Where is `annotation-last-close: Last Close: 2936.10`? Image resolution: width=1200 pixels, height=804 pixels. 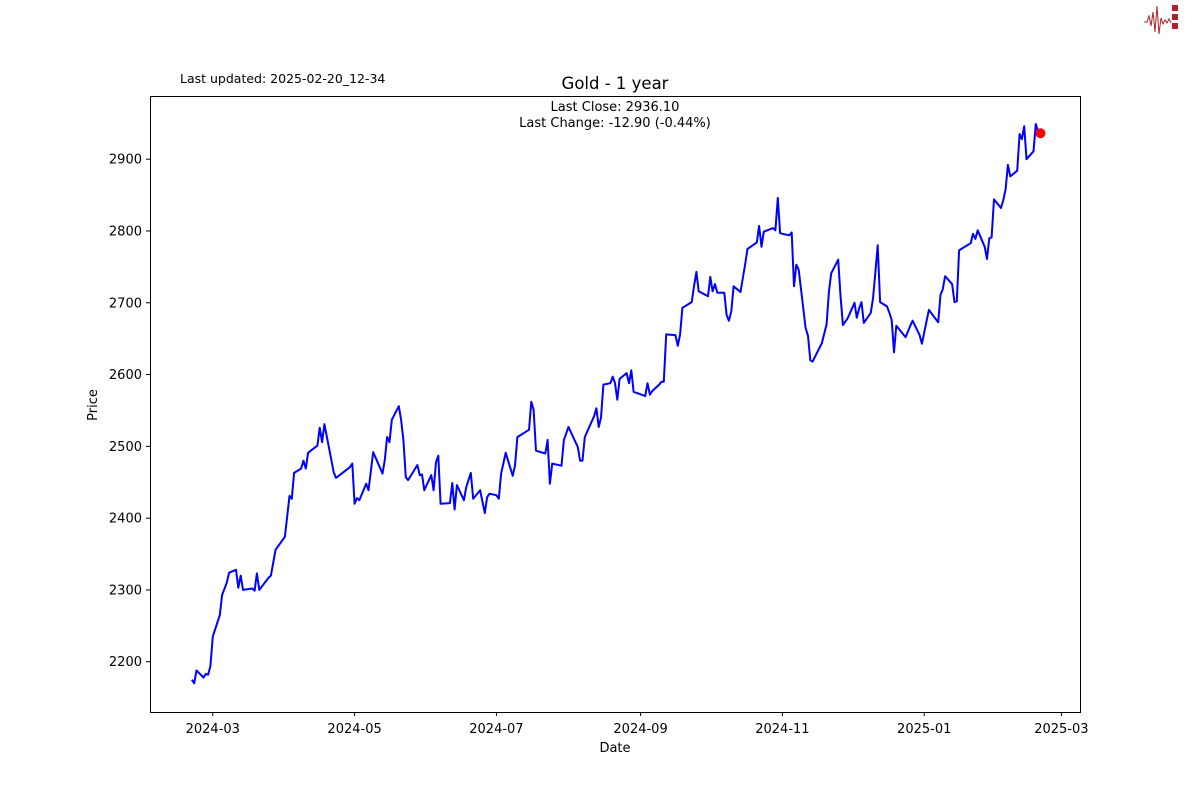 annotation-last-close: Last Close: 2936.10 is located at coordinates (615, 107).